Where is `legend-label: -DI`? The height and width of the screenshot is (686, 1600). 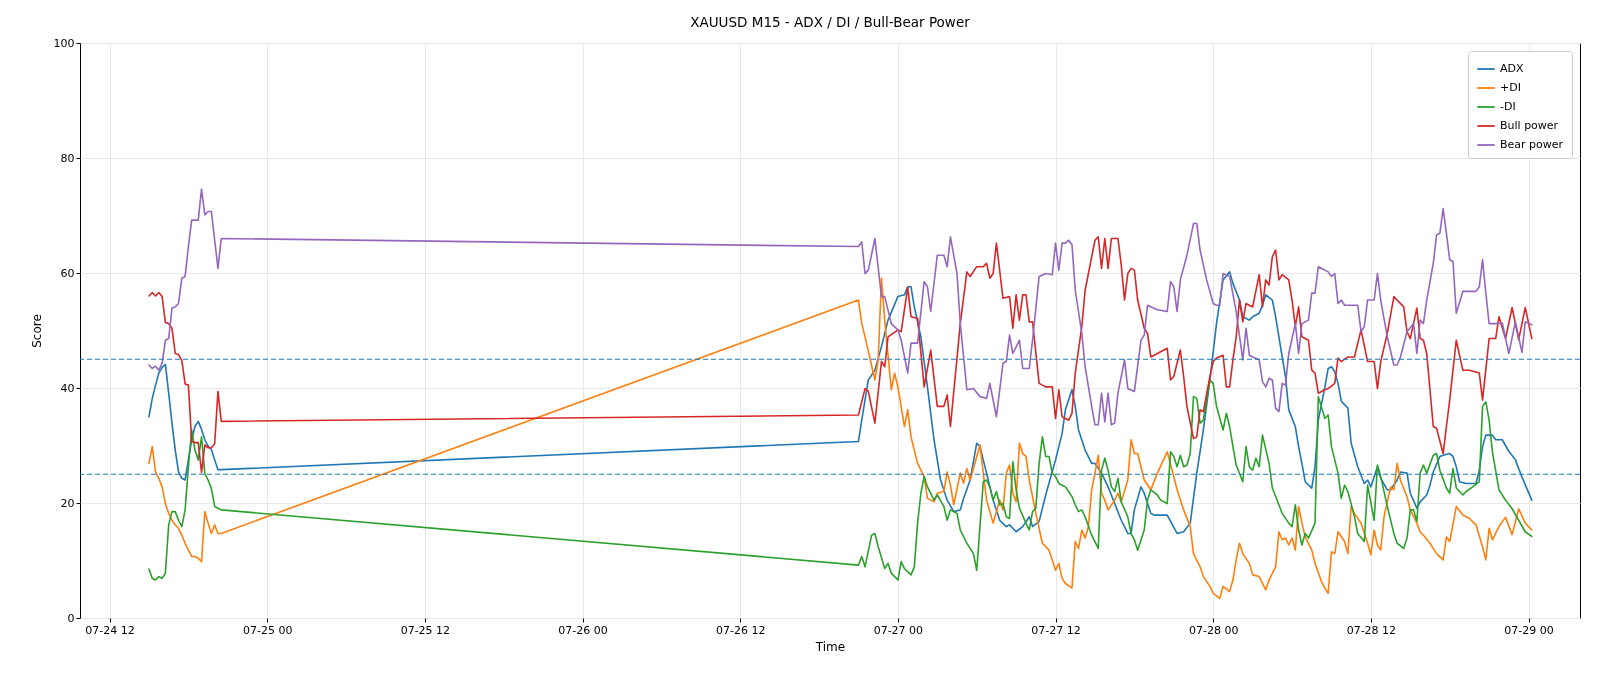
legend-label: -DI is located at coordinates (1508, 106).